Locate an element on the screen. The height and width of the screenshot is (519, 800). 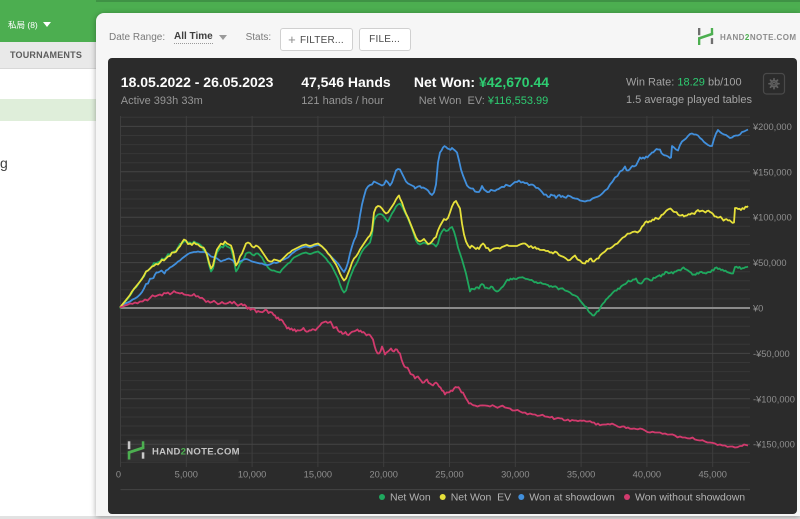
svg-text: HAND2NOTE.COM is located at coordinates (196, 451).